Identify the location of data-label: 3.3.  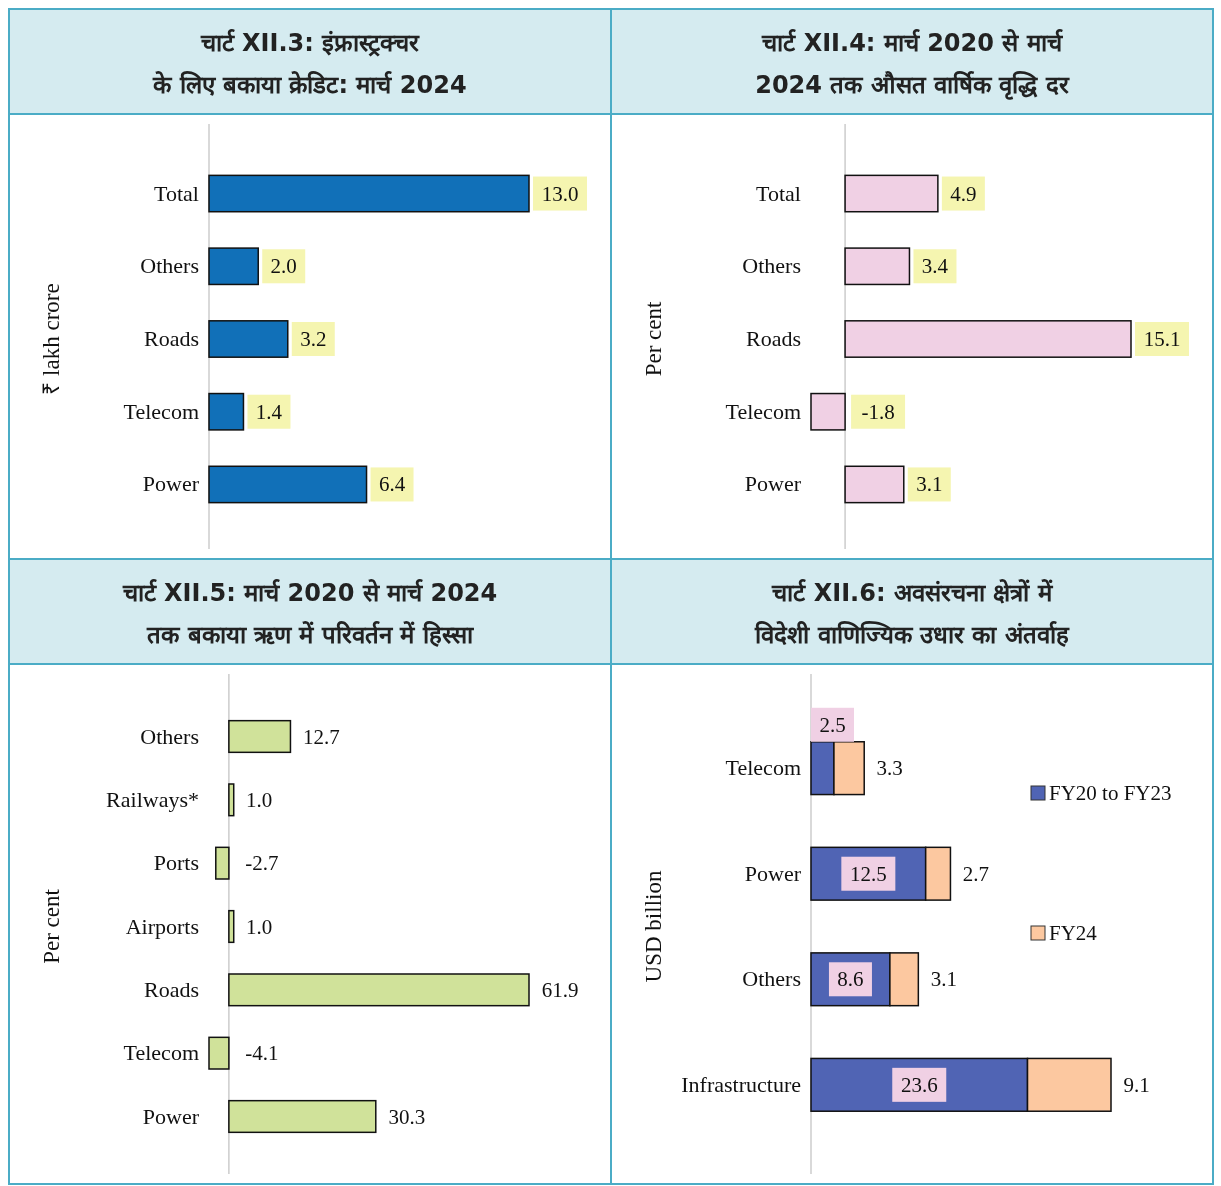
(889, 768).